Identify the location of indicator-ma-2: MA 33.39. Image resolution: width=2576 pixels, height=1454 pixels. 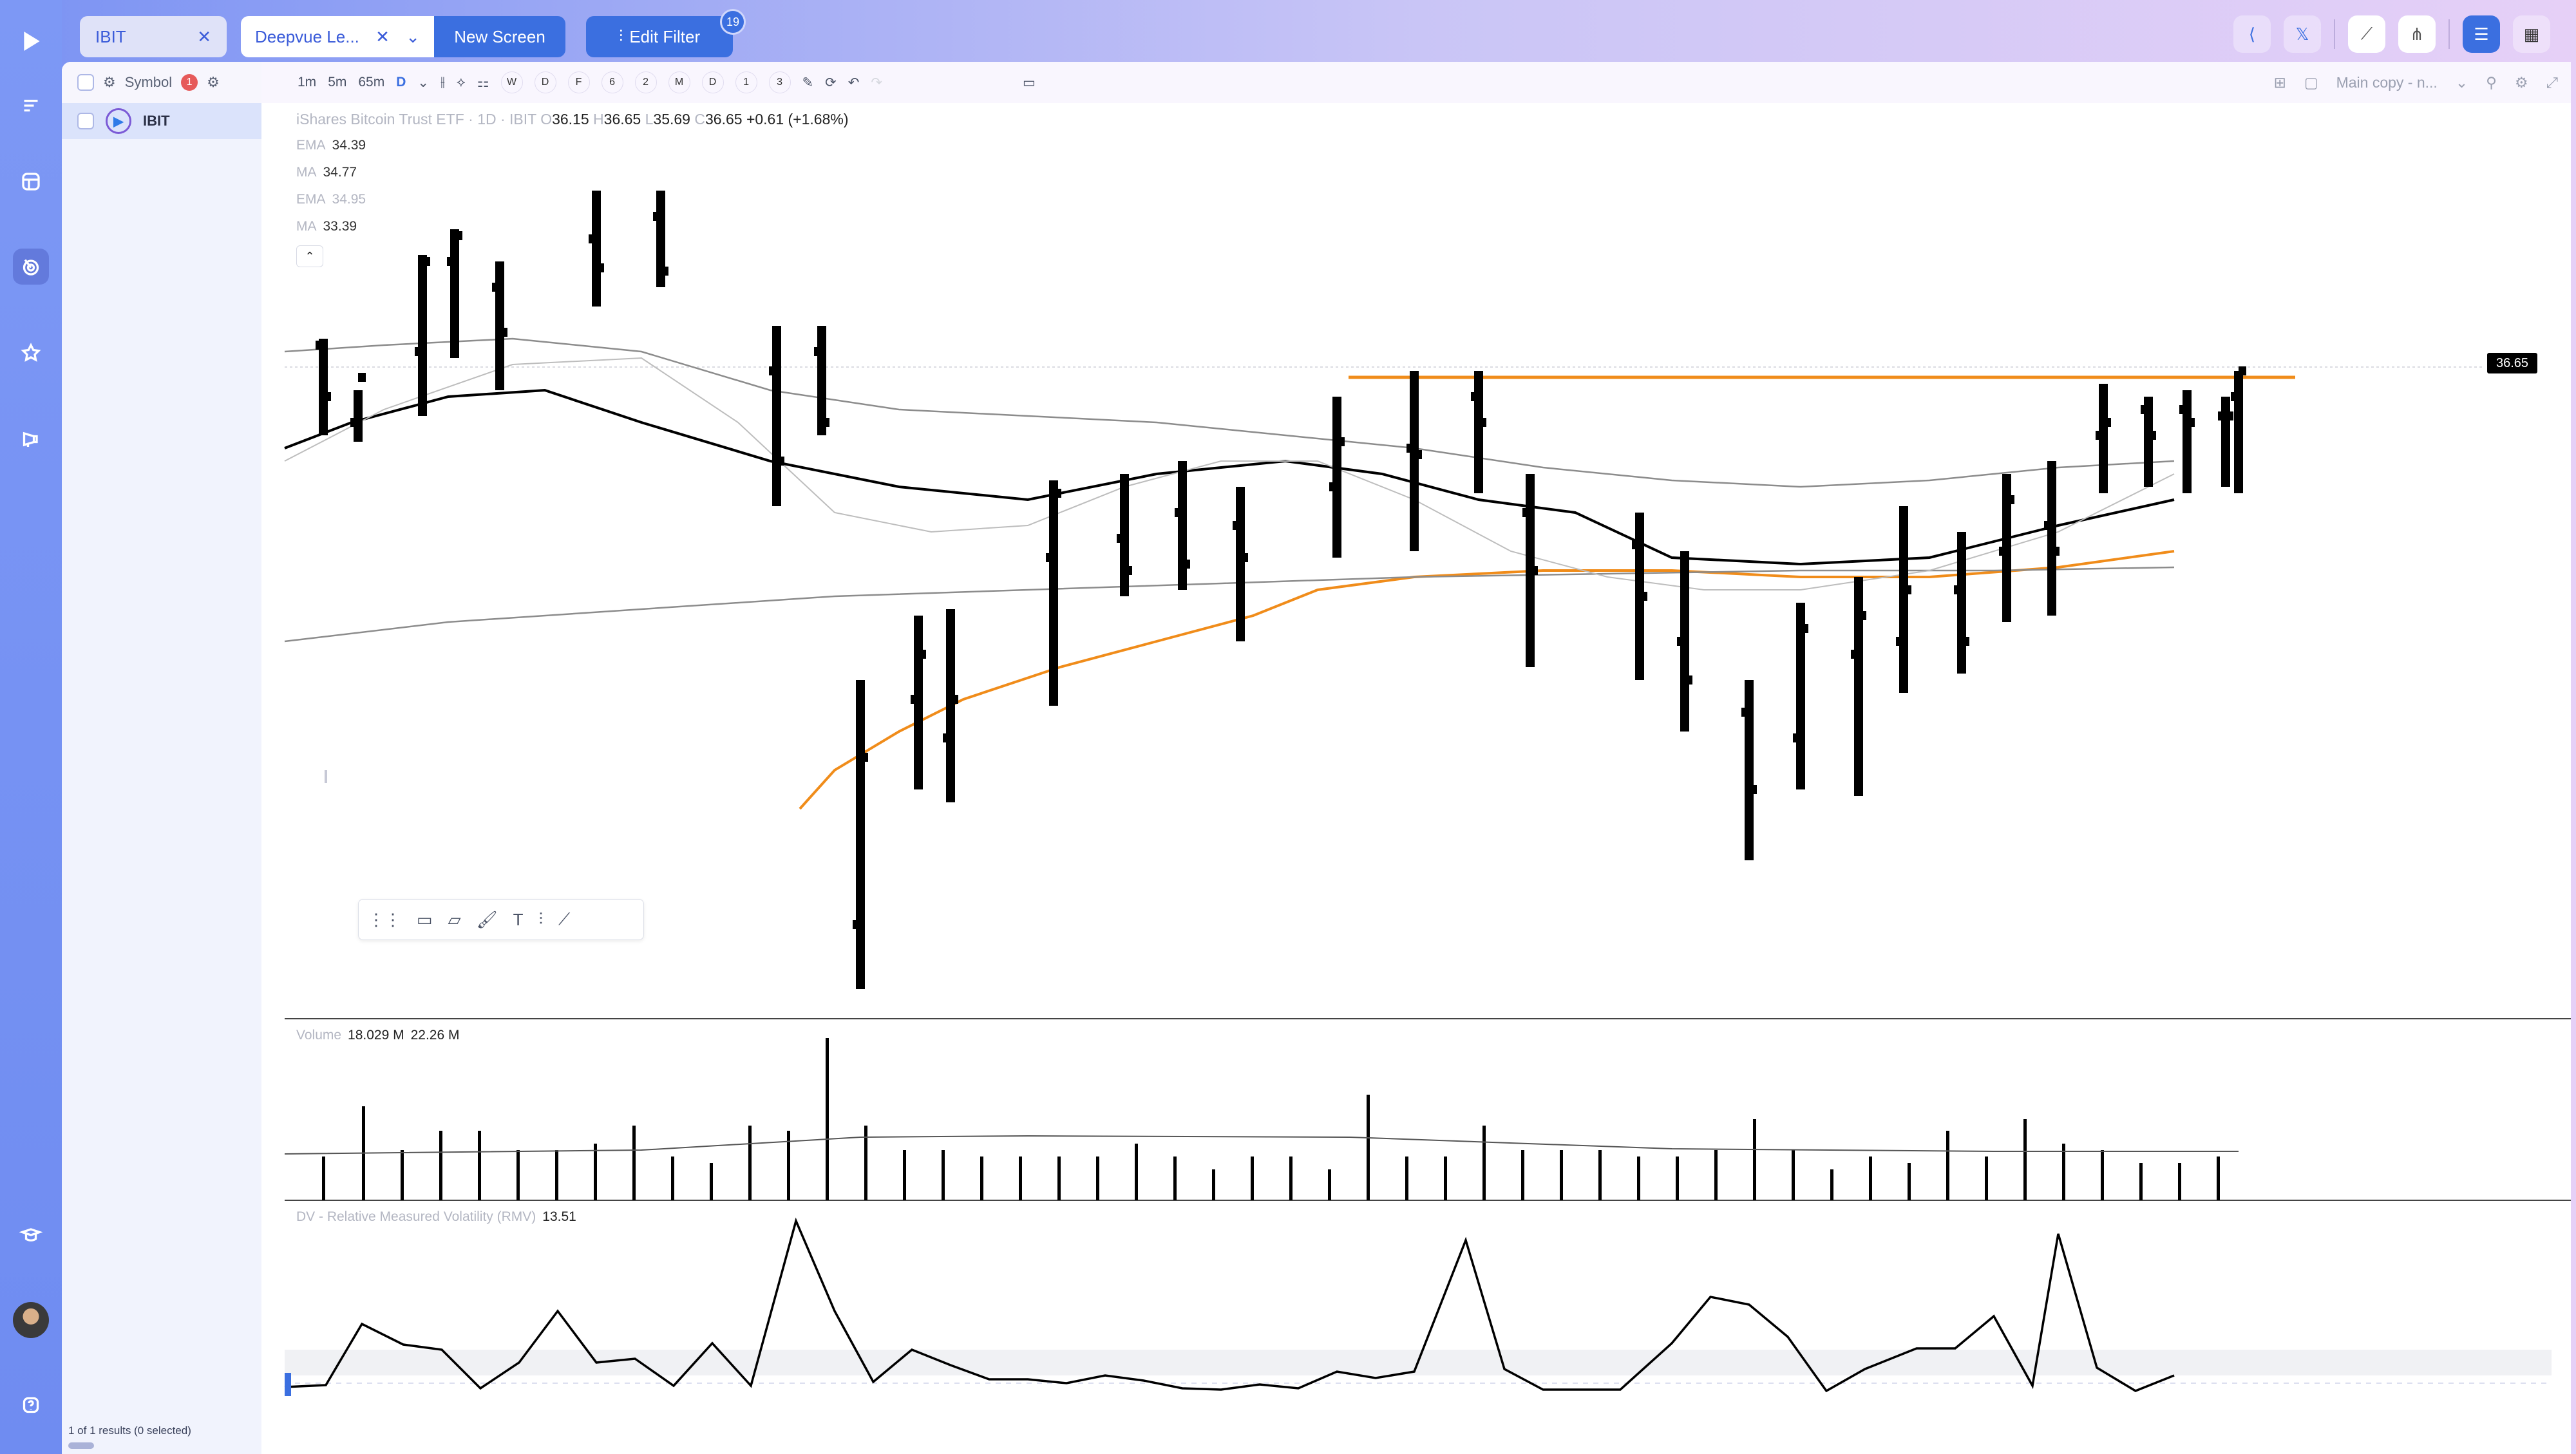
(326, 227).